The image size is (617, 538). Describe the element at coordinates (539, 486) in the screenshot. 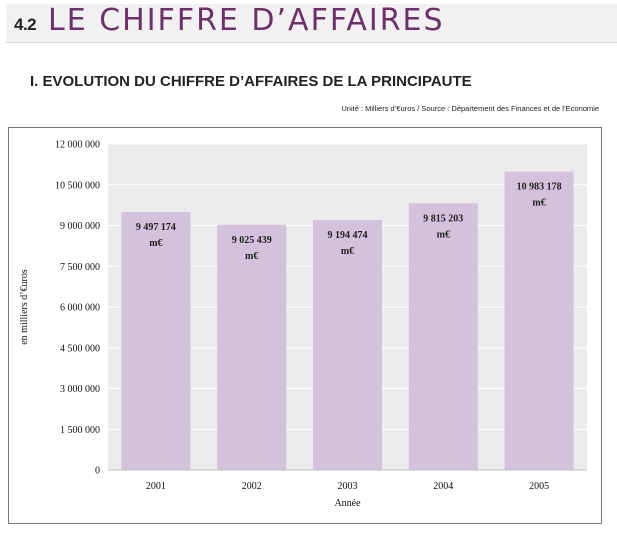

I see `x-tick-label: 2005` at that location.